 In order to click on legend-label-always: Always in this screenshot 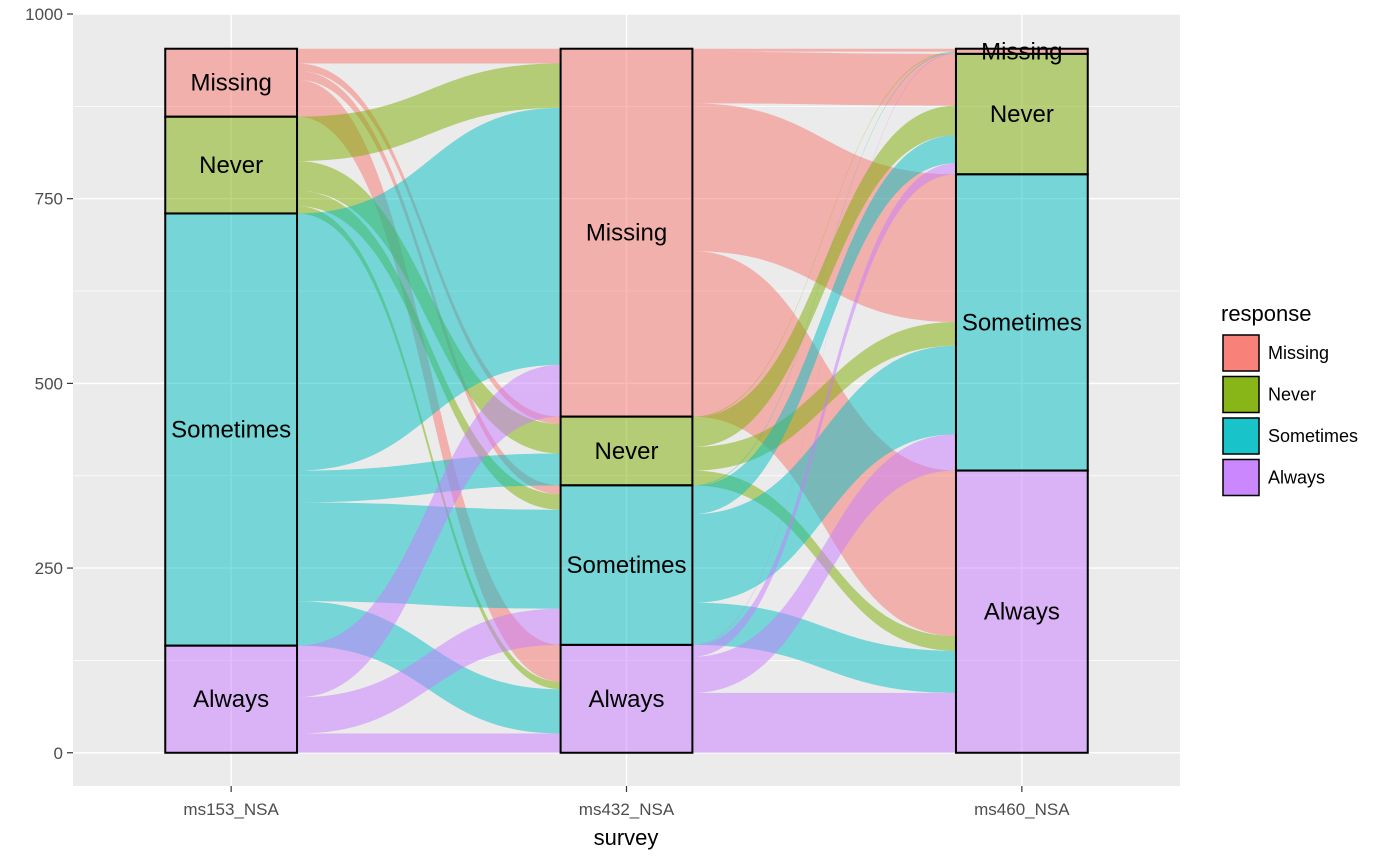, I will do `click(1296, 478)`.